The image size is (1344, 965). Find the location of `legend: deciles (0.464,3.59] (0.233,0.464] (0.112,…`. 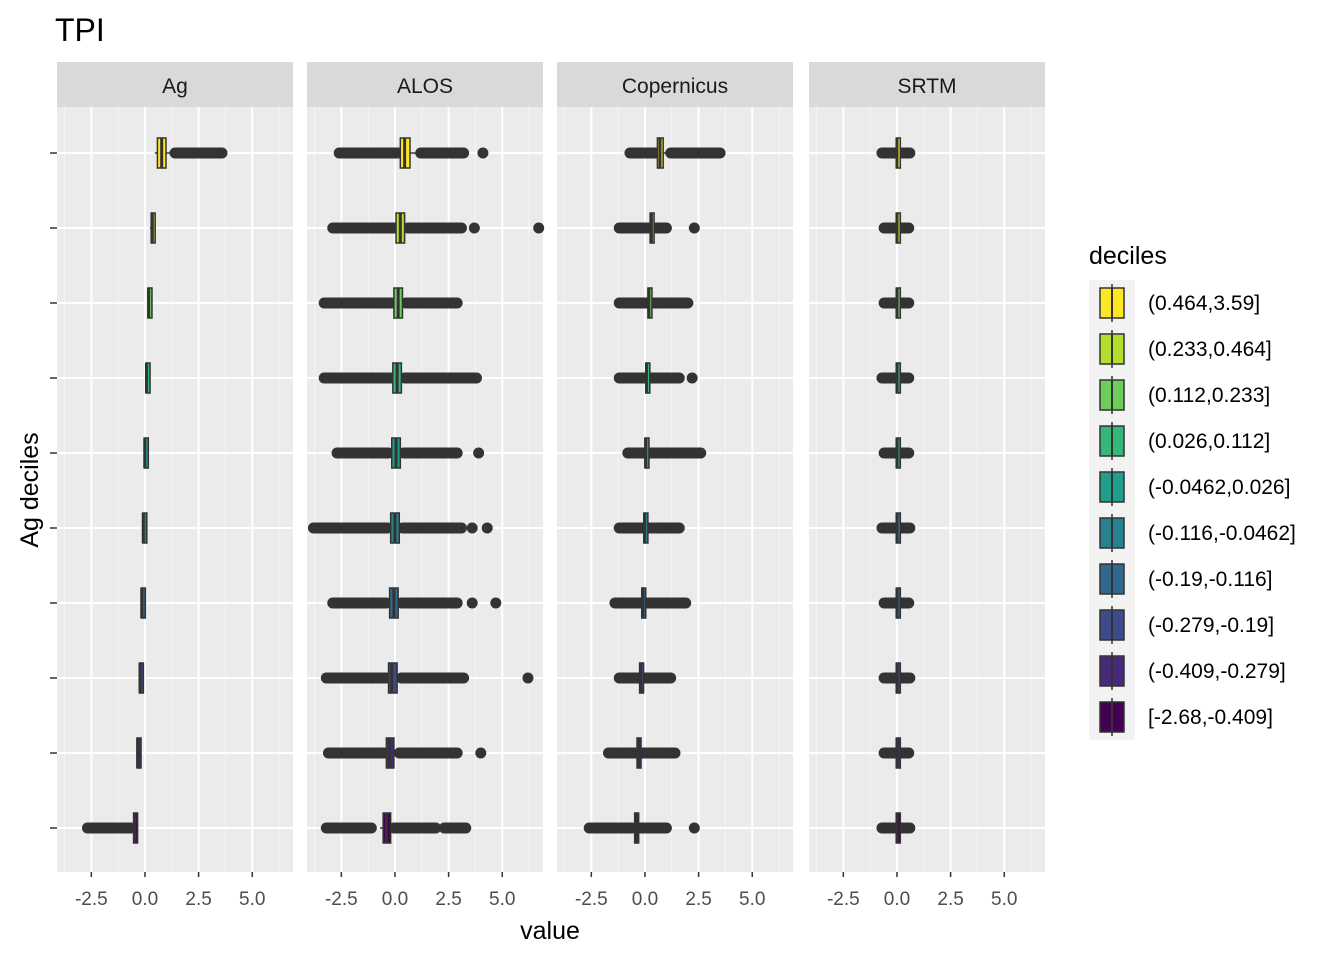

legend: deciles (0.464,3.59] (0.233,0.464] (0.112,… is located at coordinates (1192, 491).